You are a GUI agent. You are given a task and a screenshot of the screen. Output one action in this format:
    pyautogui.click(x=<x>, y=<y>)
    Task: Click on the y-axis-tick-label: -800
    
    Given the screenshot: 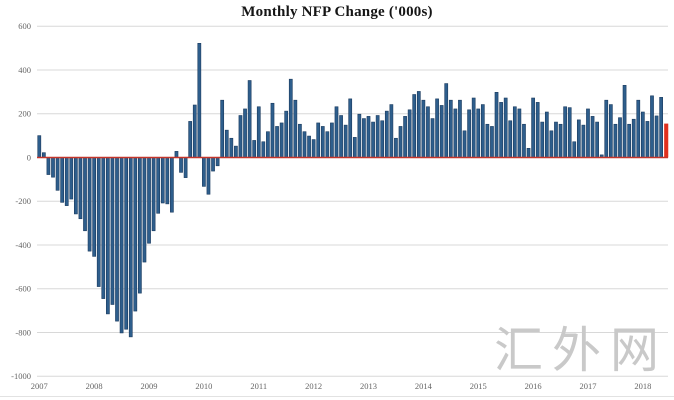 What is the action you would take?
    pyautogui.click(x=23, y=332)
    